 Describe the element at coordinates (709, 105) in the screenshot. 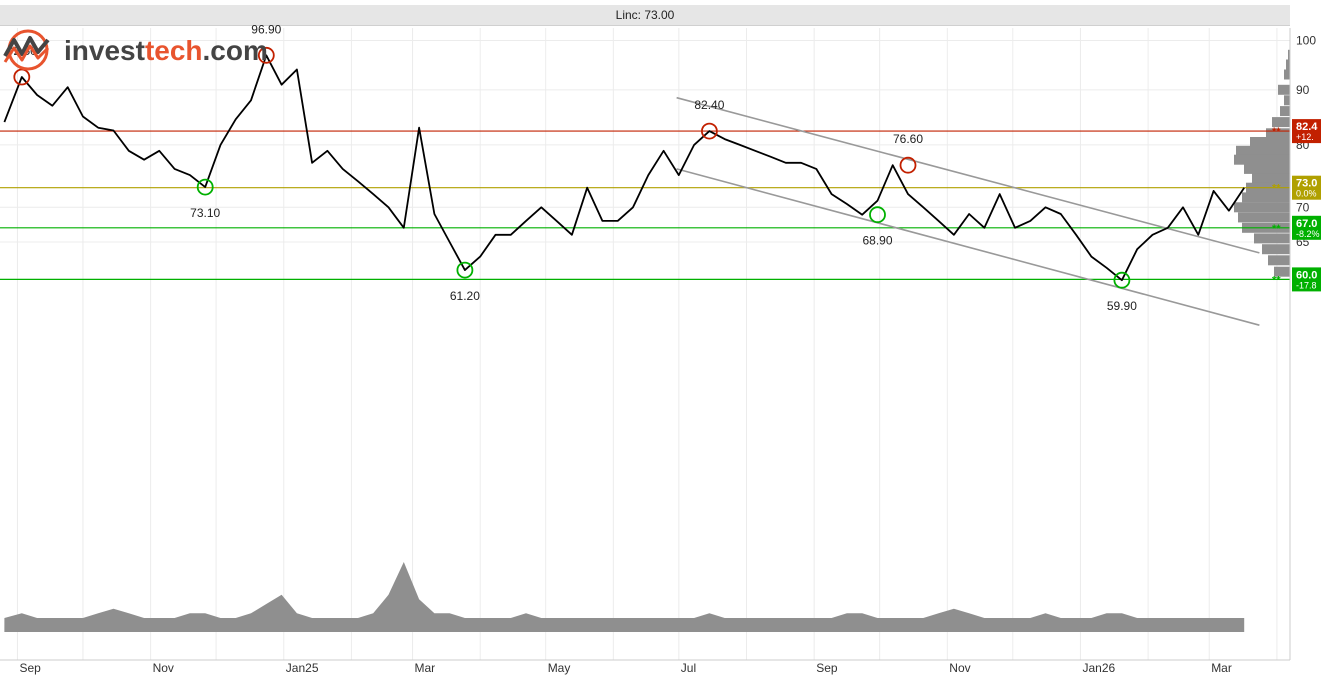

I see `peak-label: 82.40` at that location.